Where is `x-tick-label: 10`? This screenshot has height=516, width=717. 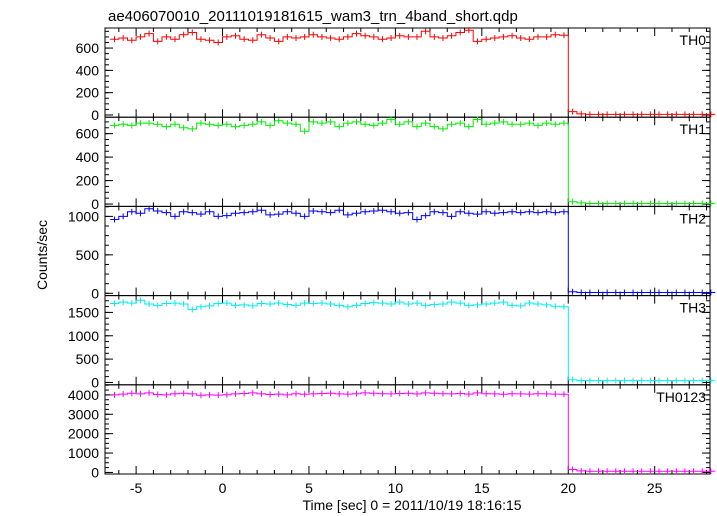
x-tick-label: 10 is located at coordinates (396, 488).